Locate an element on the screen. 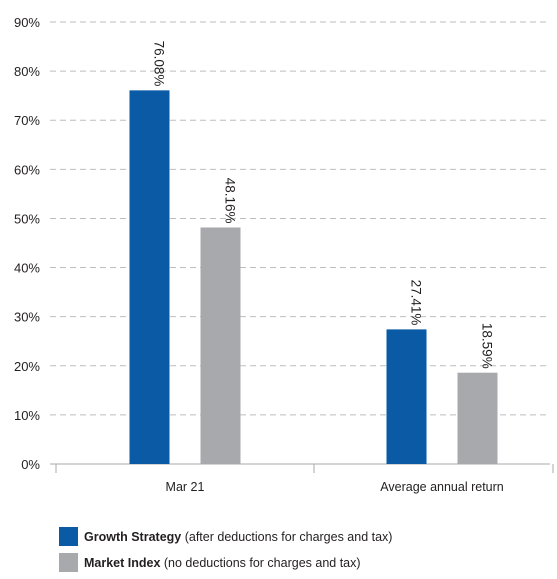 The height and width of the screenshot is (579, 557). legend-note-growth-strategy: (after deductions for charges and tax) is located at coordinates (287, 536).